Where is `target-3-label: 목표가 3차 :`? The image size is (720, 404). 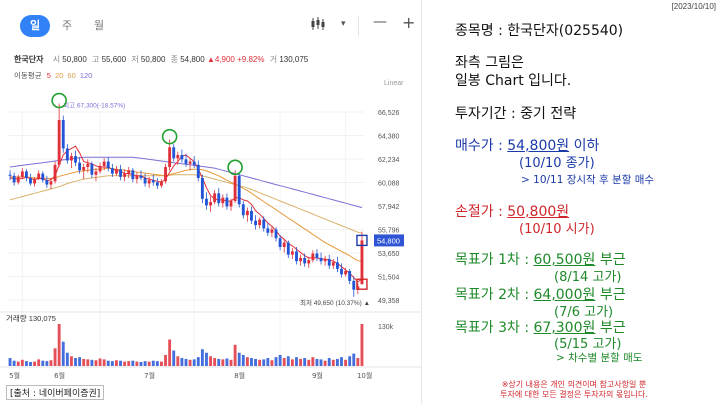
target-3-label: 목표가 3차 : is located at coordinates (494, 328).